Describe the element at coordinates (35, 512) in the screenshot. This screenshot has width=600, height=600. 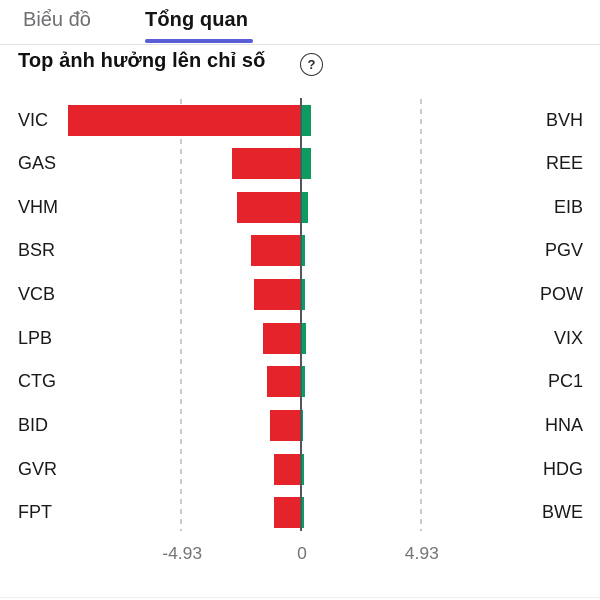
I see `ticker-label-FPT: FPT` at that location.